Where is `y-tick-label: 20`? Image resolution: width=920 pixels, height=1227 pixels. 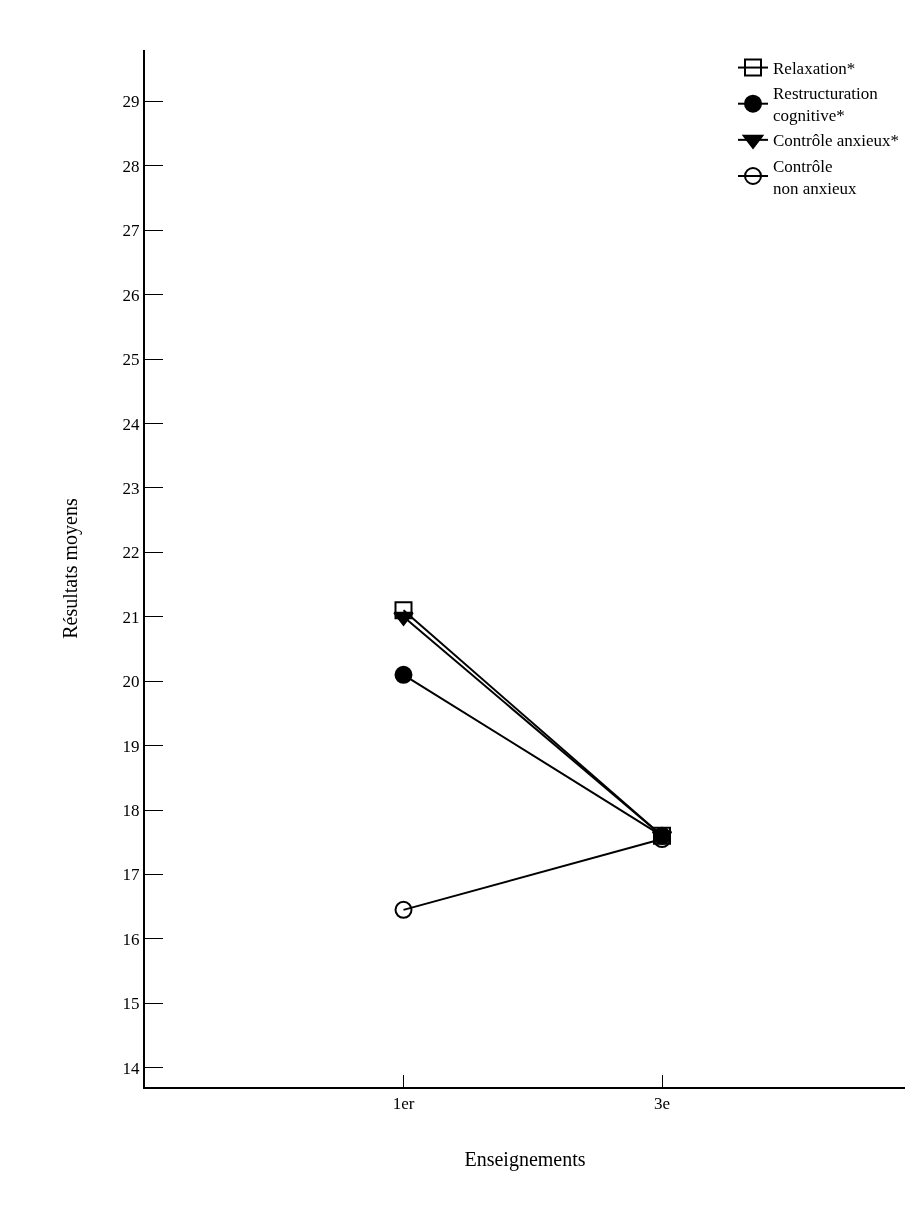 y-tick-label: 20 is located at coordinates (131, 682).